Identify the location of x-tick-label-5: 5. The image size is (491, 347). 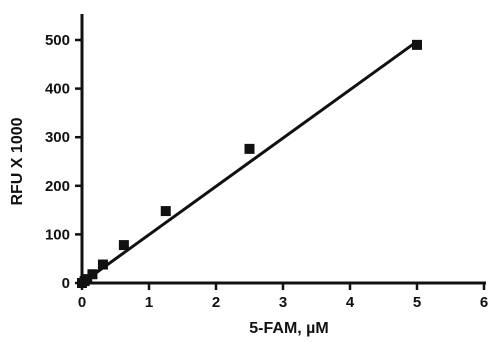
(417, 302).